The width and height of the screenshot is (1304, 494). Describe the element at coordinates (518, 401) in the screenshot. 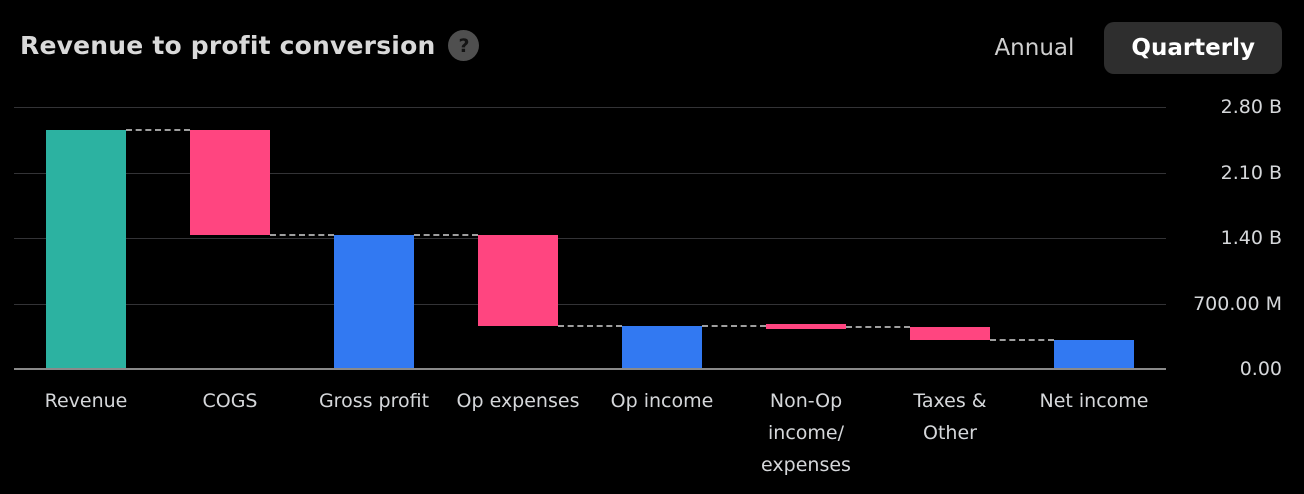

I see `x-axis-label-op-expenses: Op expenses` at that location.